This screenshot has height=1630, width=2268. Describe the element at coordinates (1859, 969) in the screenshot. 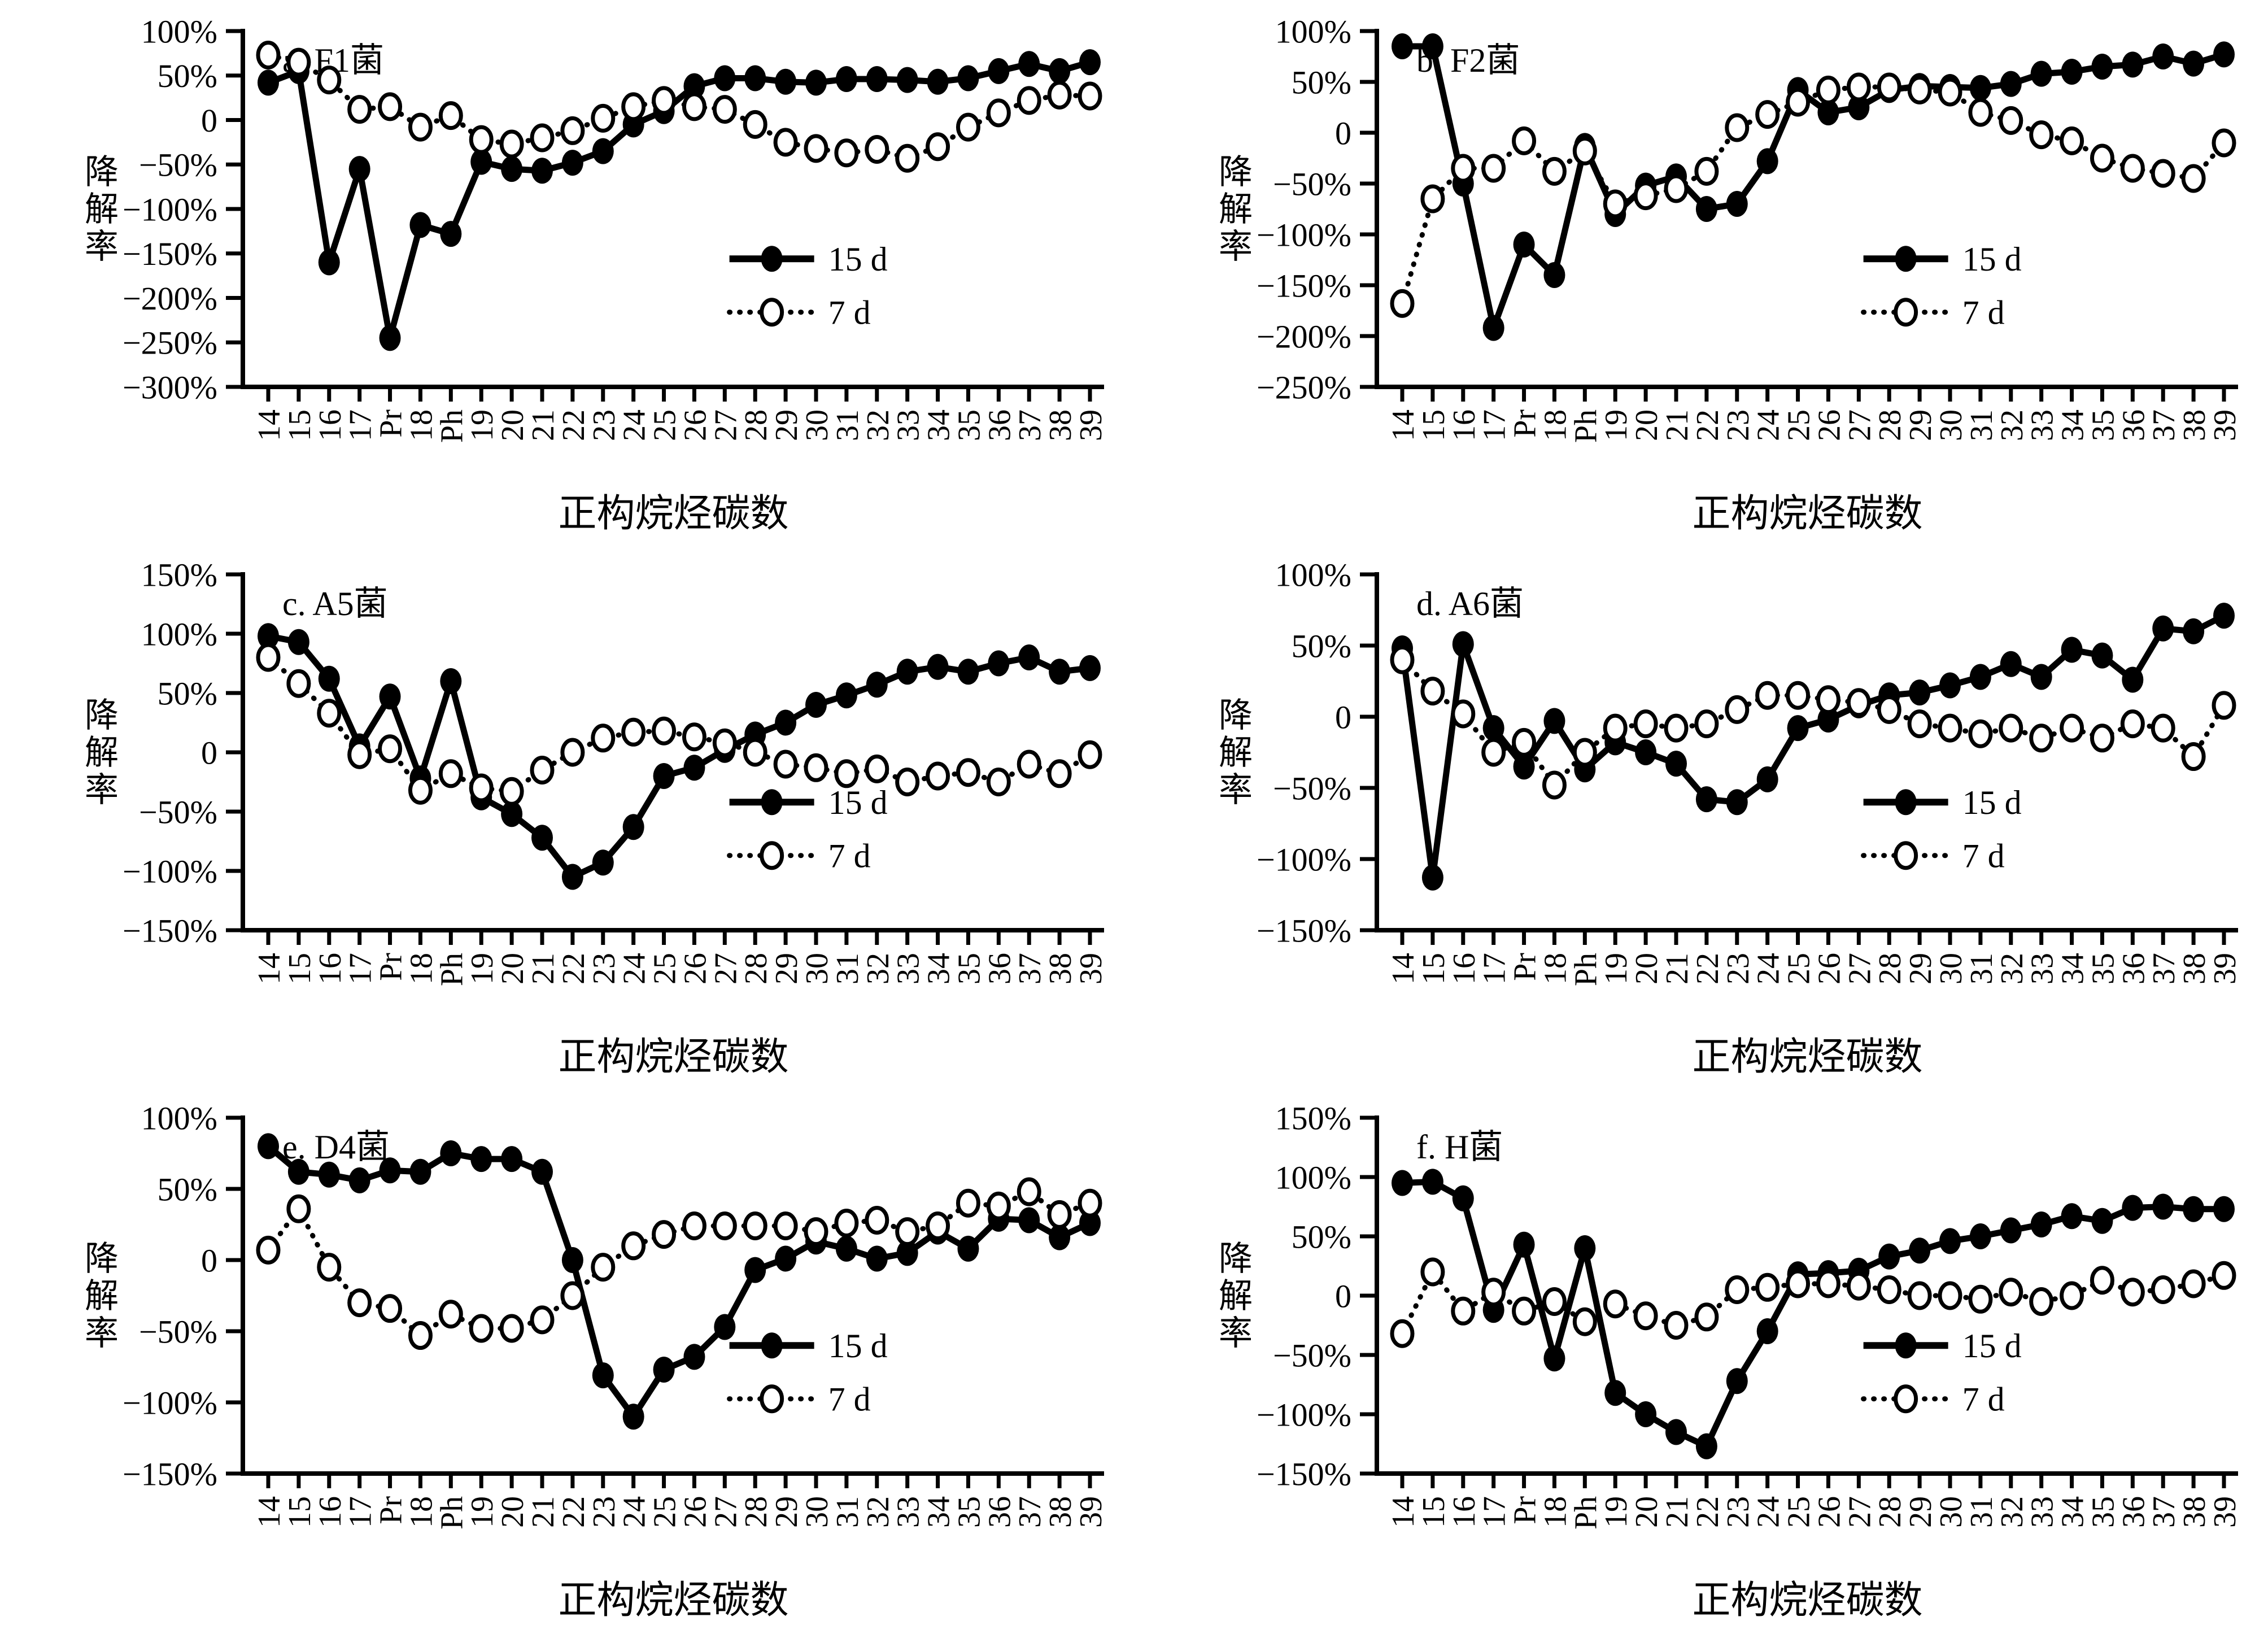

I see `x-tick-label: 27` at that location.